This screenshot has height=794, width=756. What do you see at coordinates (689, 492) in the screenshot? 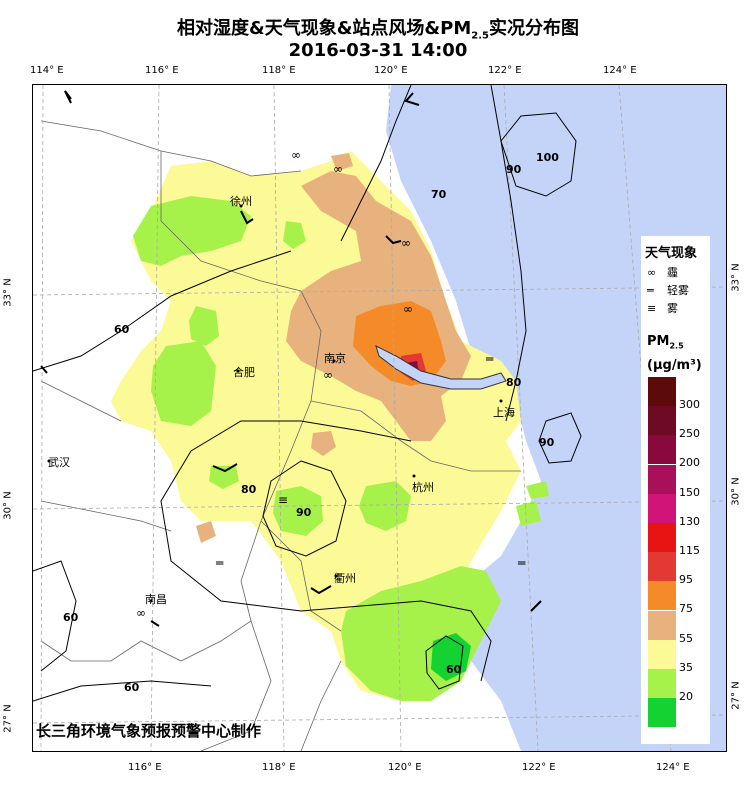
I see `pm-scale-label: 150` at bounding box center [689, 492].